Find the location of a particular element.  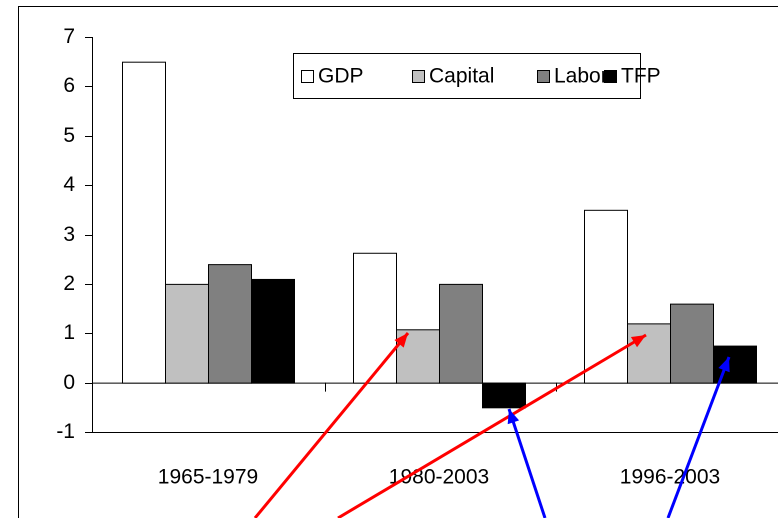

y-tick-label: 6 is located at coordinates (69, 85).